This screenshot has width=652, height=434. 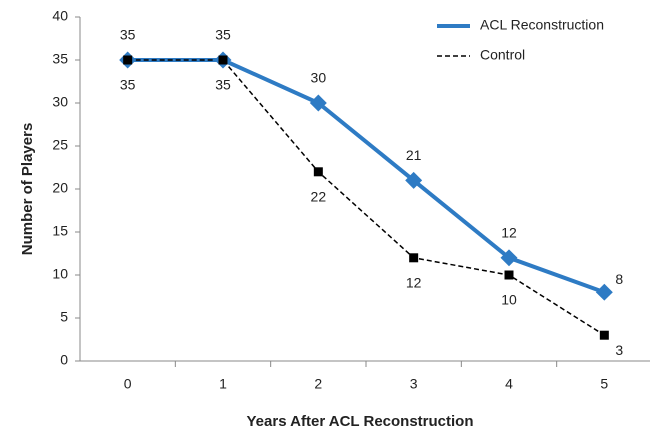 What do you see at coordinates (128, 384) in the screenshot?
I see `x-tick-label: 0` at bounding box center [128, 384].